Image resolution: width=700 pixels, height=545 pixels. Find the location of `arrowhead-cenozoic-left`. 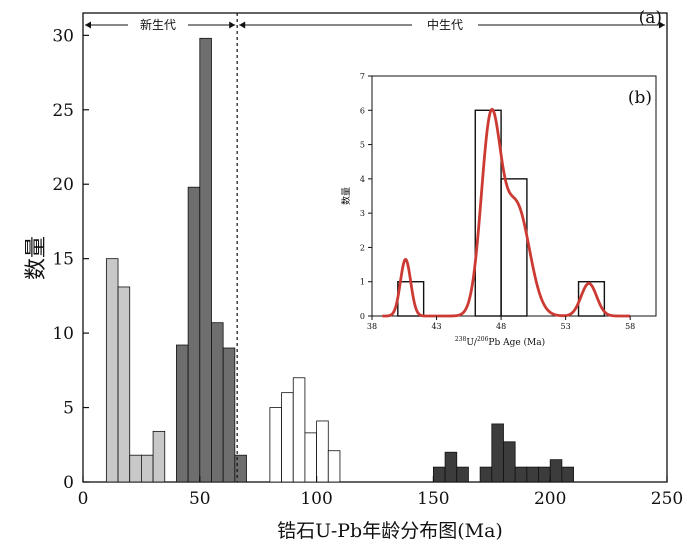

arrowhead-cenozoic-left is located at coordinates (88, 25).